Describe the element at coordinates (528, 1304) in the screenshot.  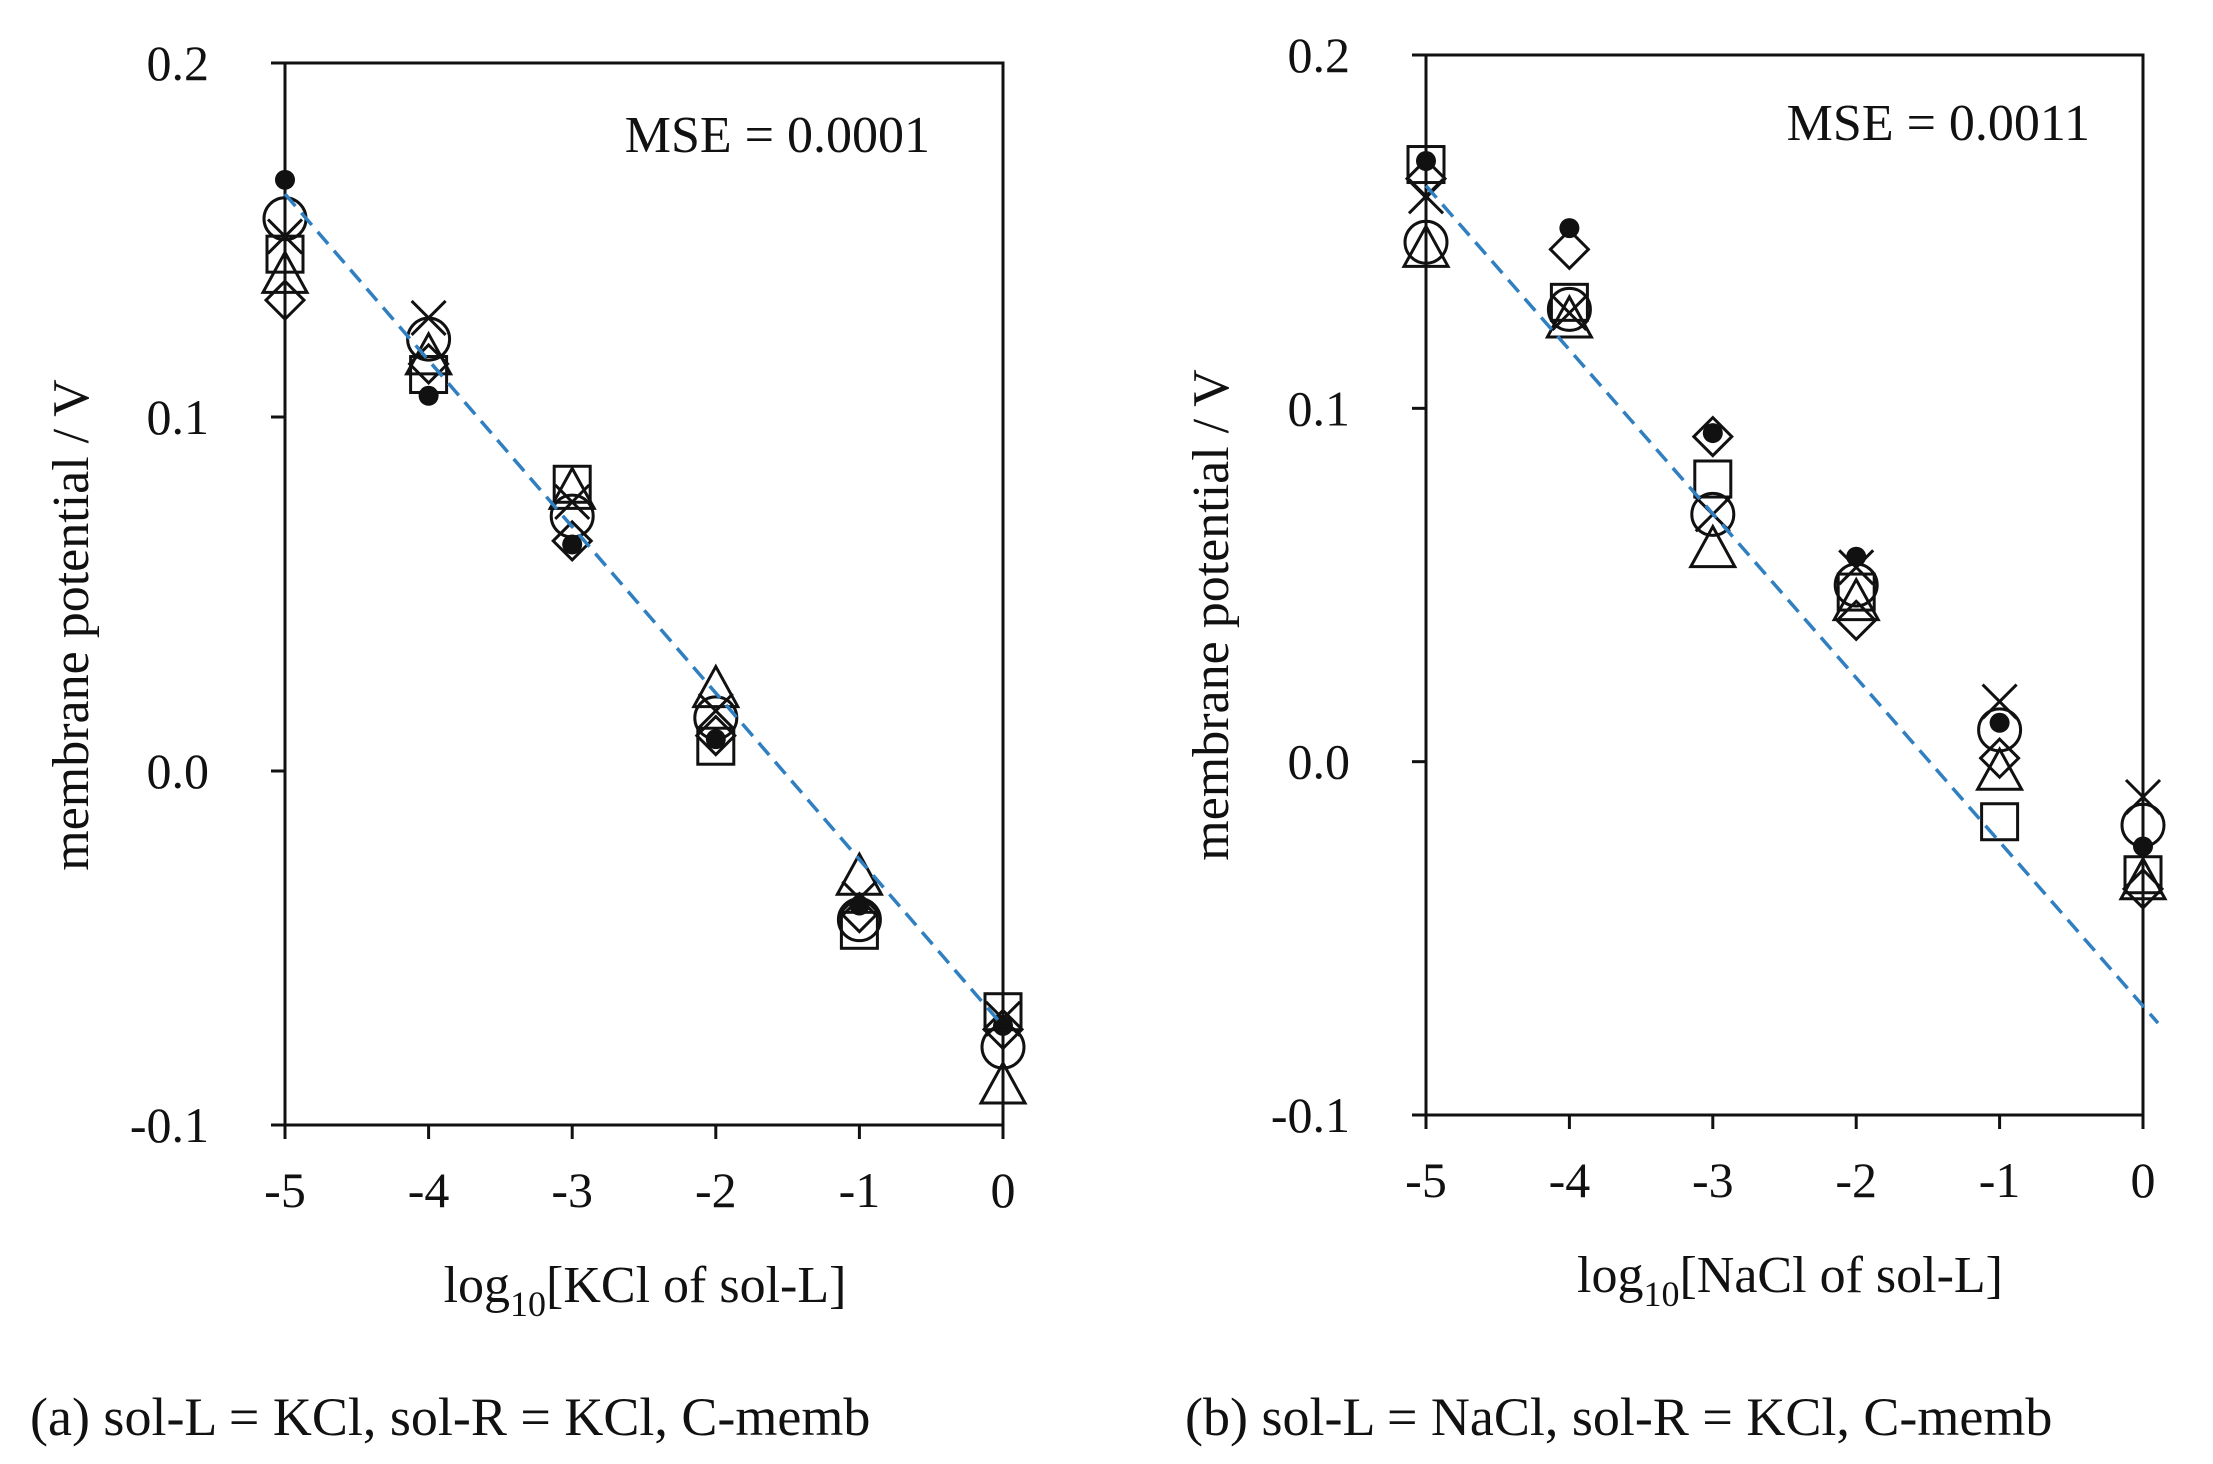
I see `panel-a-x-label-subscript: 10` at that location.